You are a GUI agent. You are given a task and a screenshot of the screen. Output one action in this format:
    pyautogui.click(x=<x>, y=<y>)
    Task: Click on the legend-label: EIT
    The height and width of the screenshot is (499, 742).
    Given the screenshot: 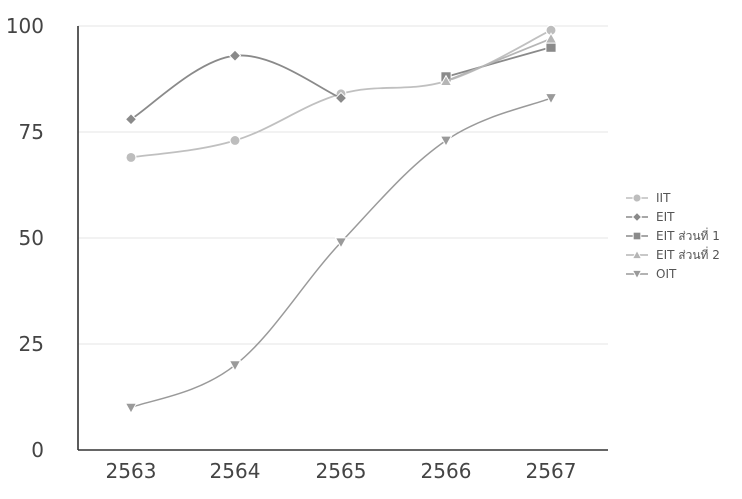 What is the action you would take?
    pyautogui.click(x=665, y=217)
    